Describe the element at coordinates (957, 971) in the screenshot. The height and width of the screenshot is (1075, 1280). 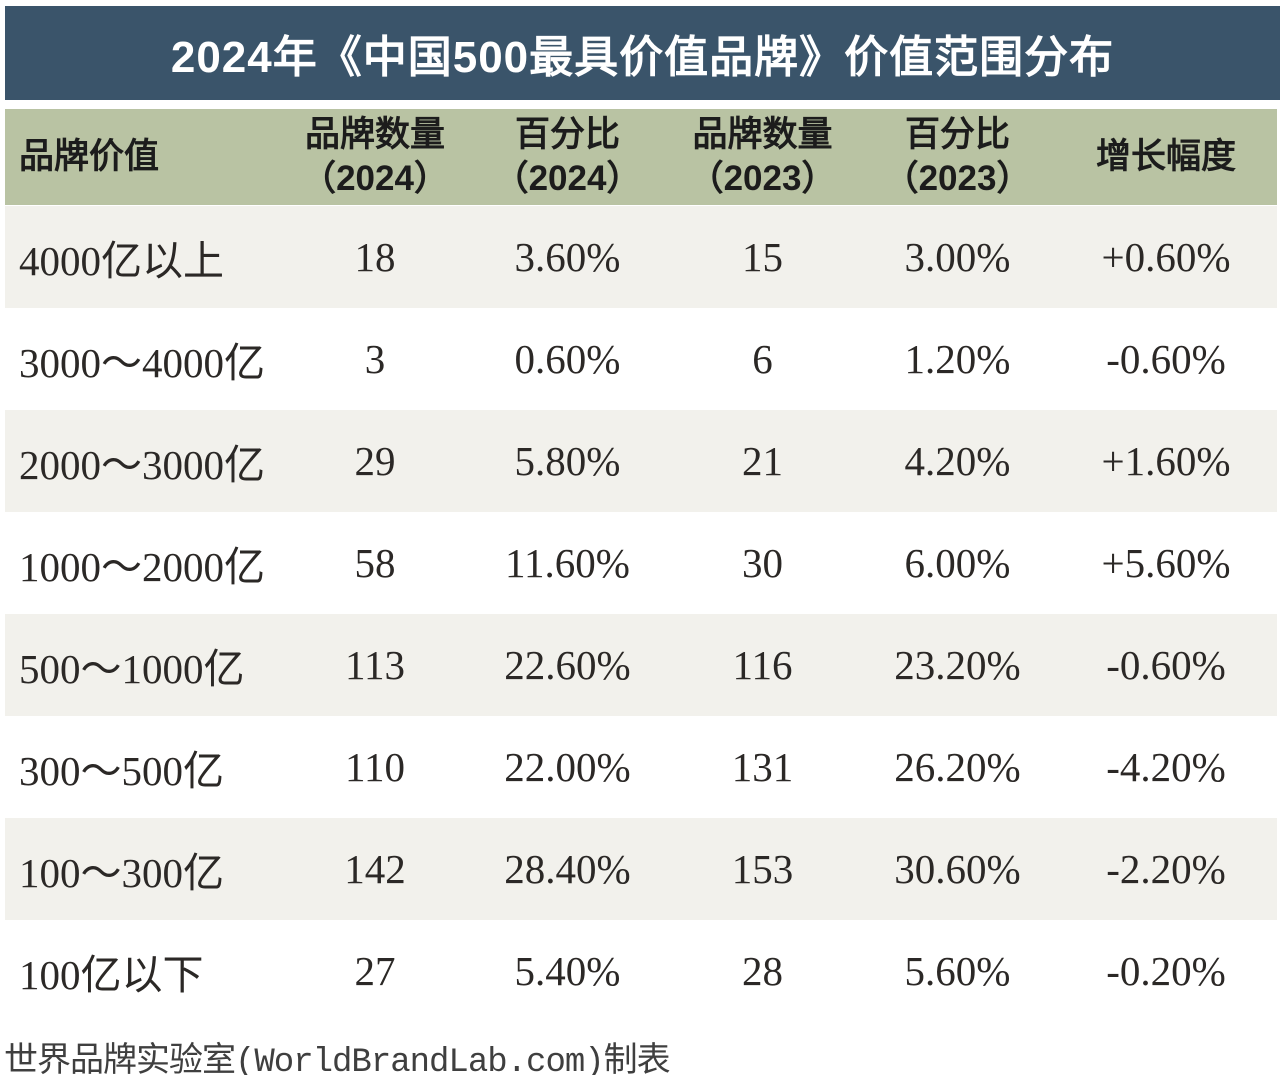
I see `cell-pct-2023: 5.60%` at that location.